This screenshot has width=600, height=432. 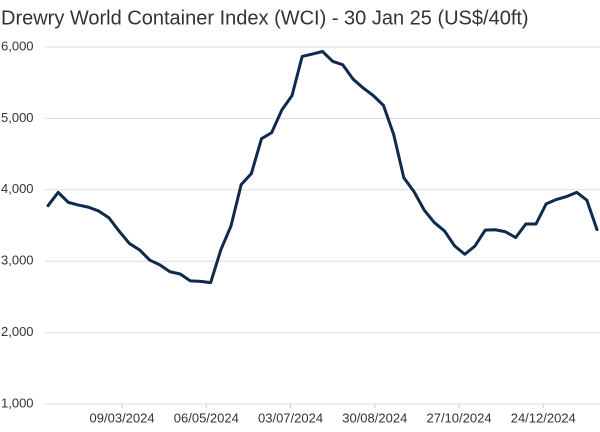 I want to click on y-tick-label: 3,000, so click(x=17, y=260).